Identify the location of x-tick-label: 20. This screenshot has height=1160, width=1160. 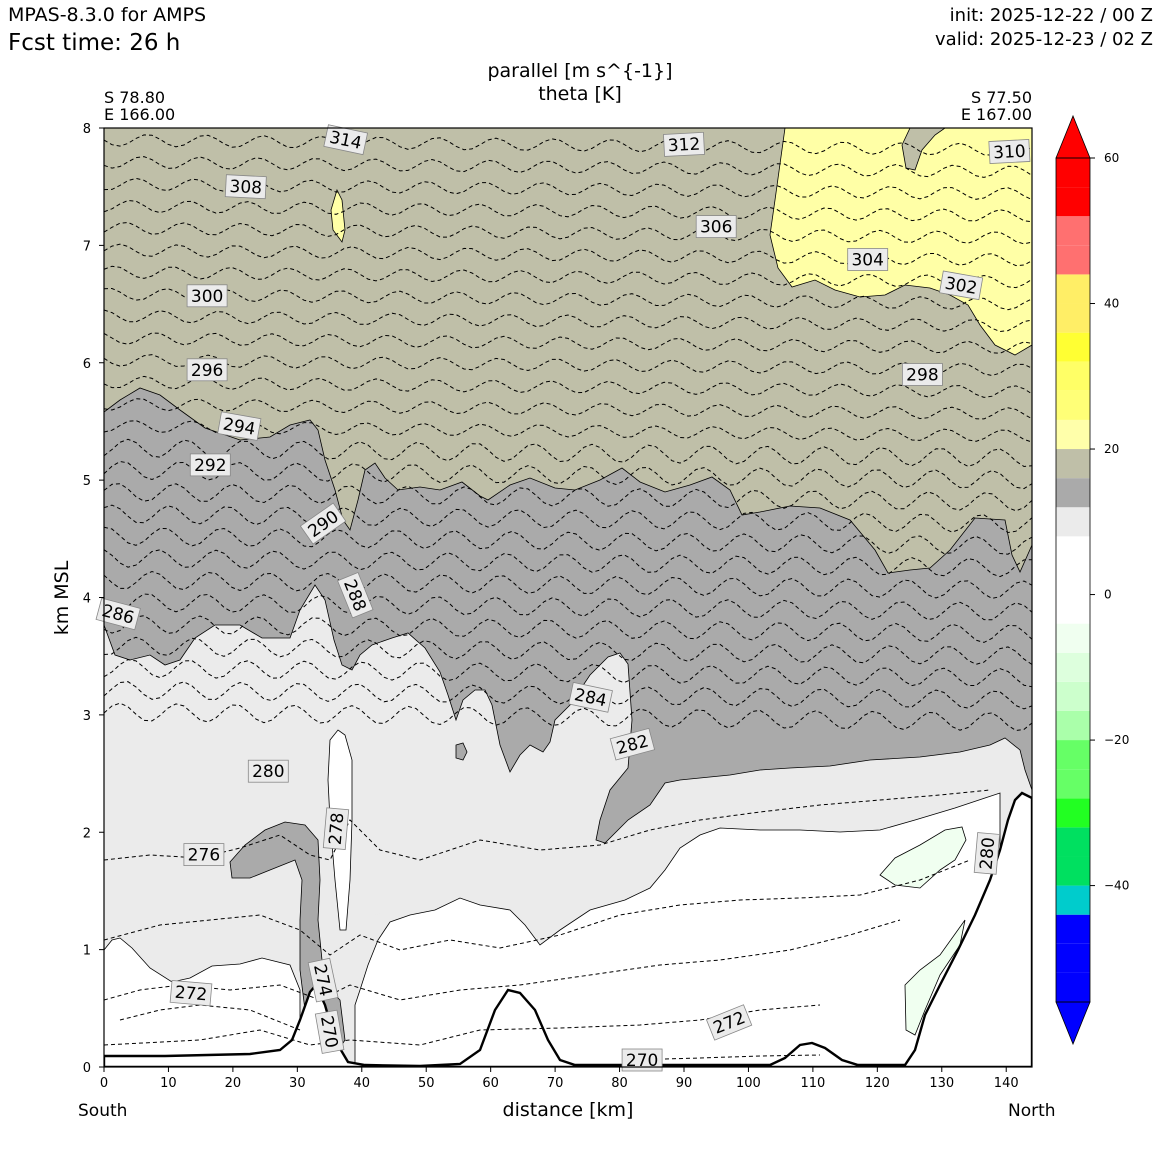
(233, 1083).